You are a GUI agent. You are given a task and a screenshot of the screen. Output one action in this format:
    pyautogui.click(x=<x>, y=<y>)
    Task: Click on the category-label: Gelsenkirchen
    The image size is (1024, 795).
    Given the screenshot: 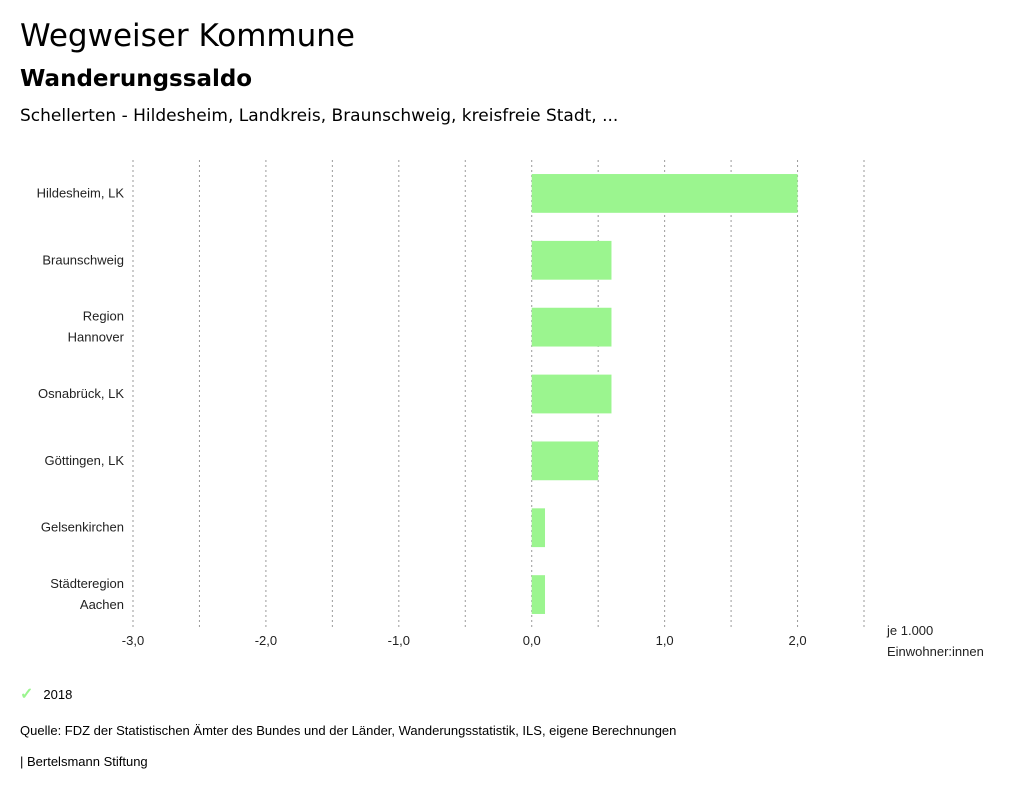 What is the action you would take?
    pyautogui.click(x=82, y=527)
    